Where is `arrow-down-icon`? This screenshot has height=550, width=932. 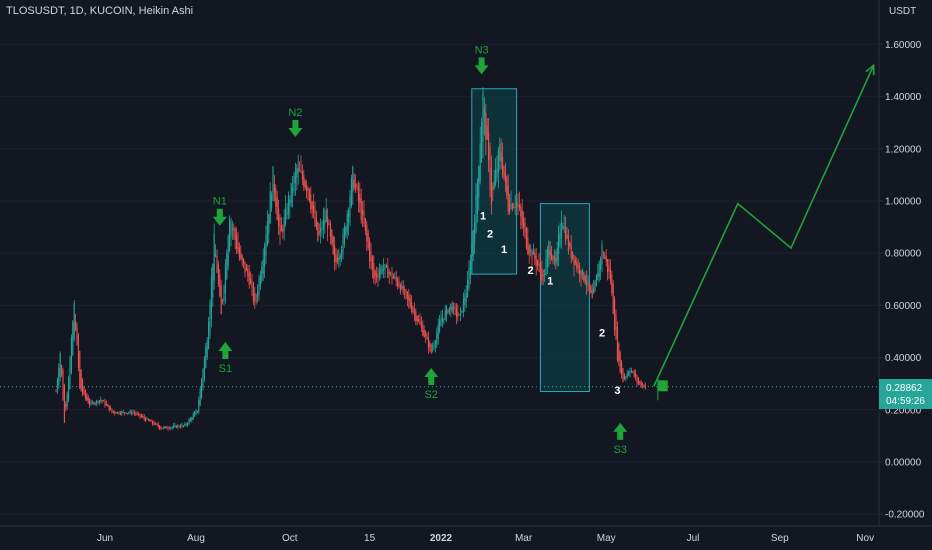
arrow-down-icon is located at coordinates (481, 66).